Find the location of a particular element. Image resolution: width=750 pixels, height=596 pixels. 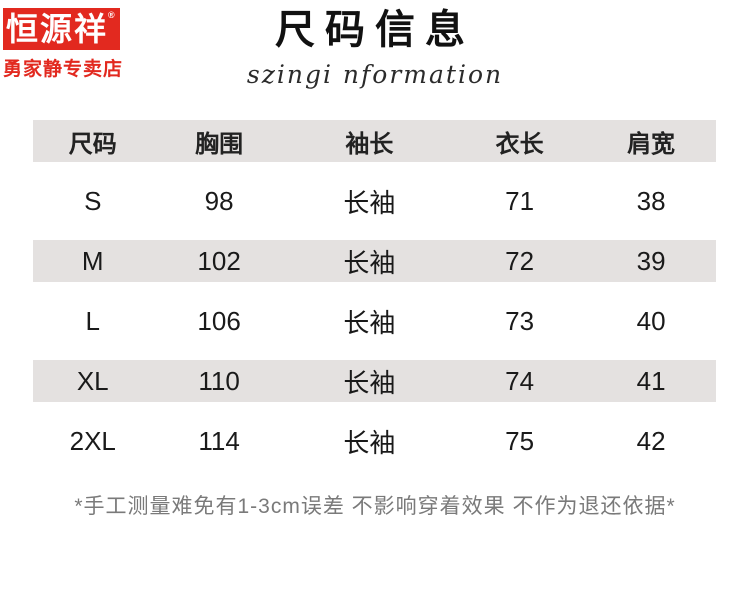

page-subtitle: szingi nformation is located at coordinates (375, 74).